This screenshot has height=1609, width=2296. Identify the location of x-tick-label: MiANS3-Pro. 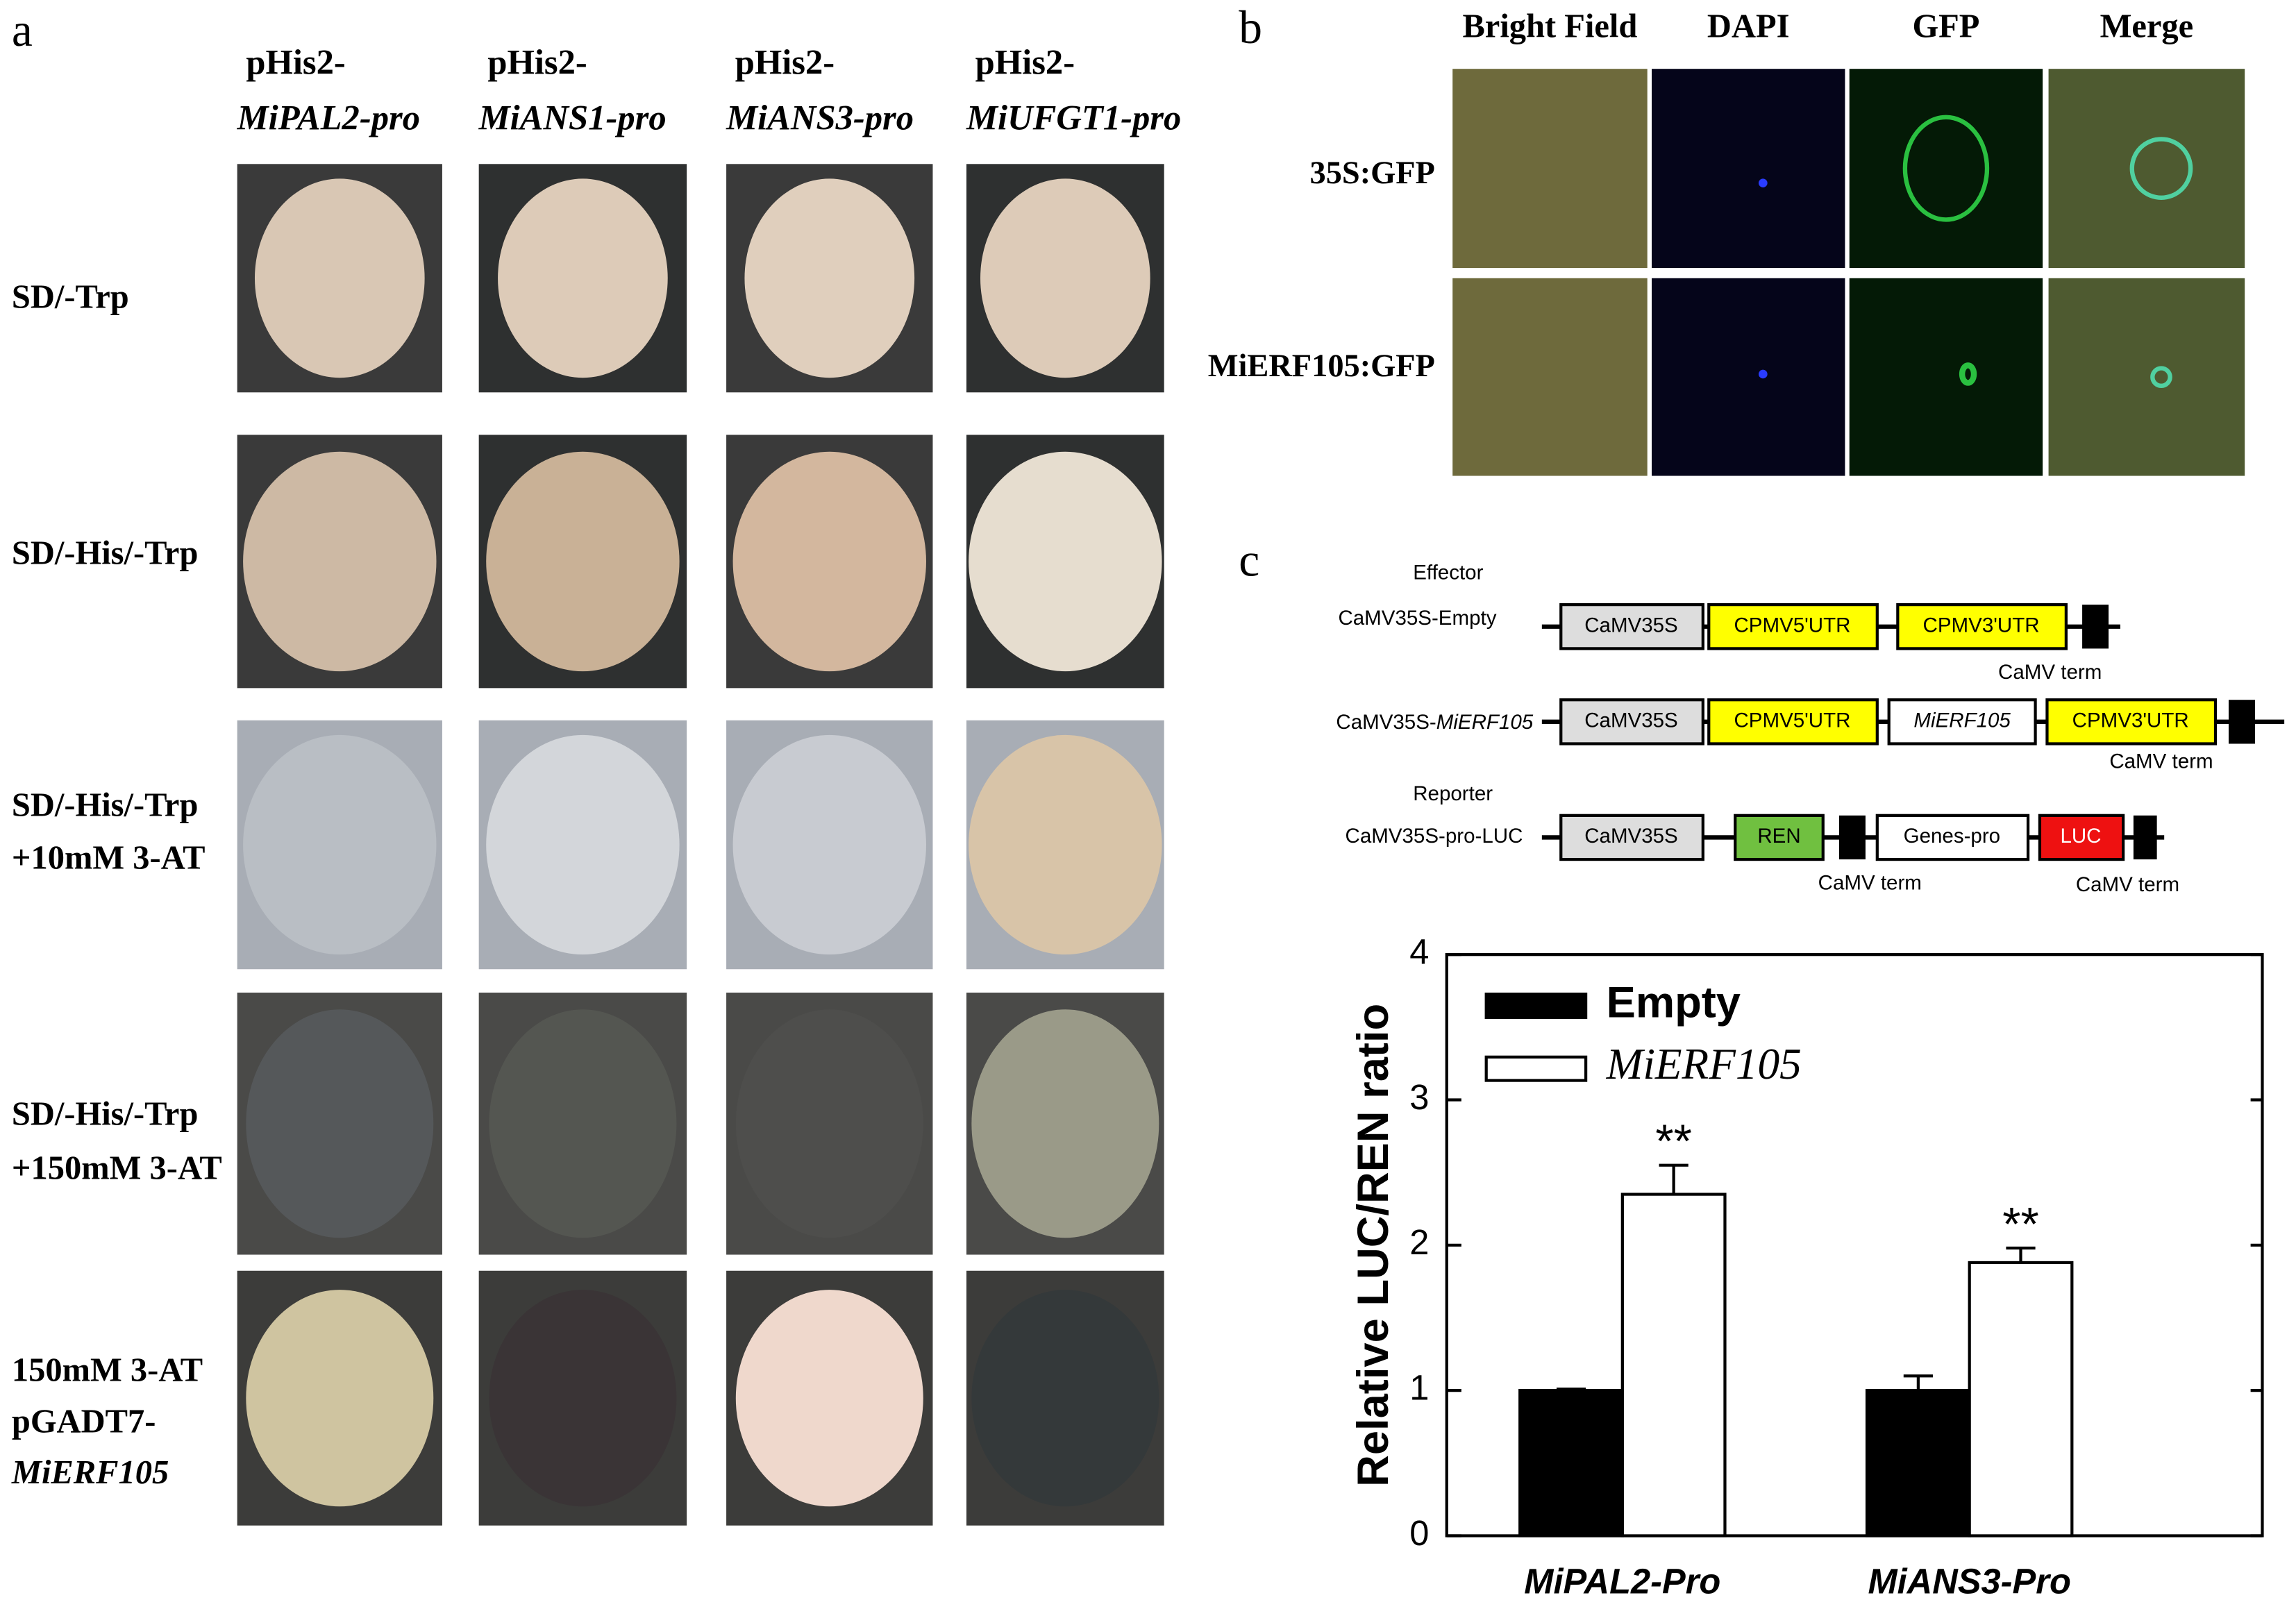
(1969, 1581).